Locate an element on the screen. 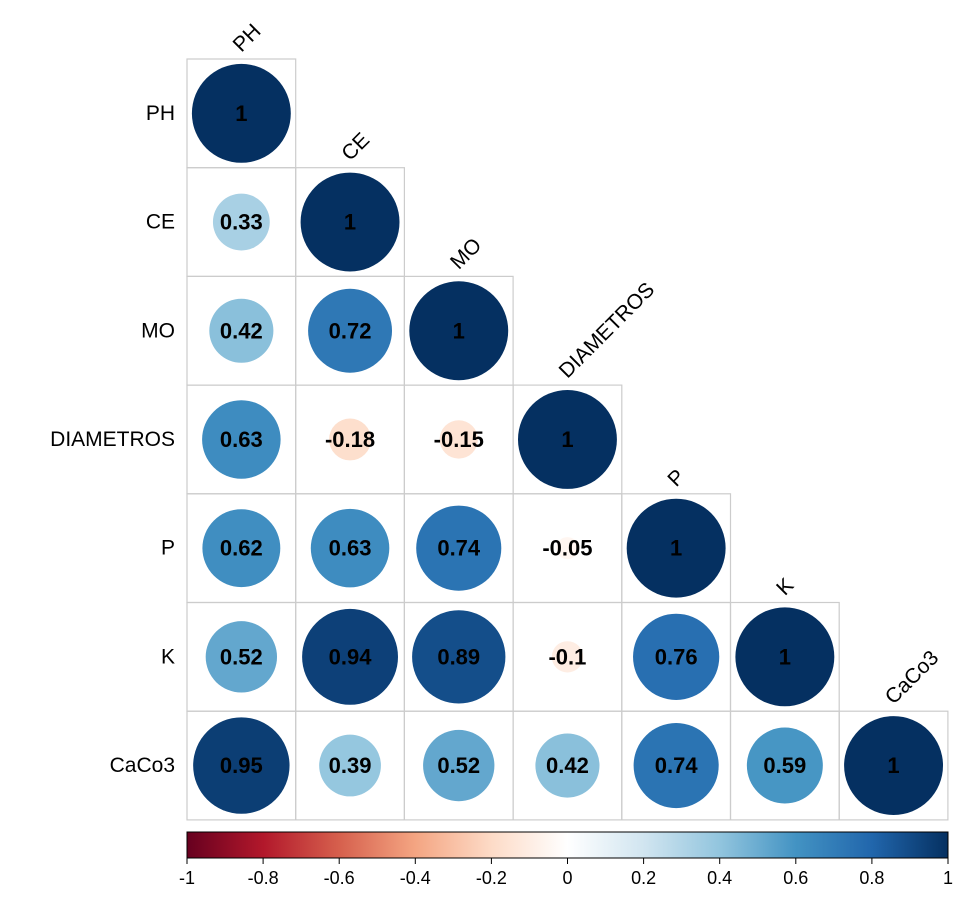  correlation-value: -0.1 is located at coordinates (567, 656).